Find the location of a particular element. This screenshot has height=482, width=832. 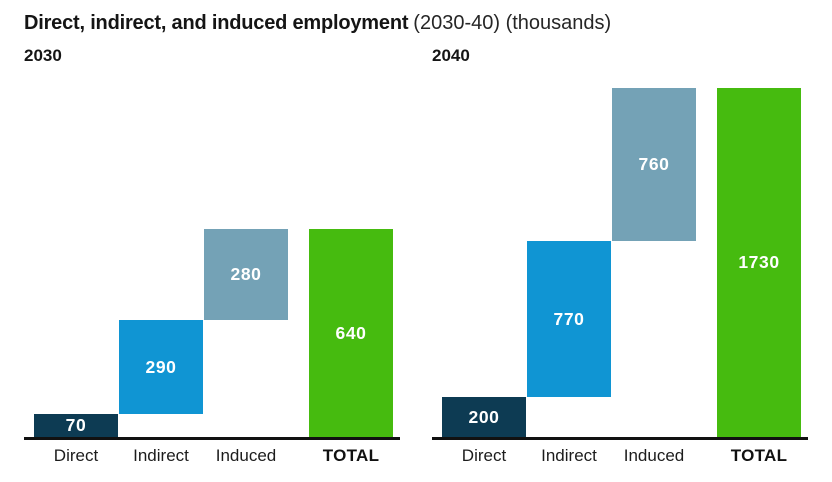

category-label-indirect-2040: Indirect is located at coordinates (569, 455).